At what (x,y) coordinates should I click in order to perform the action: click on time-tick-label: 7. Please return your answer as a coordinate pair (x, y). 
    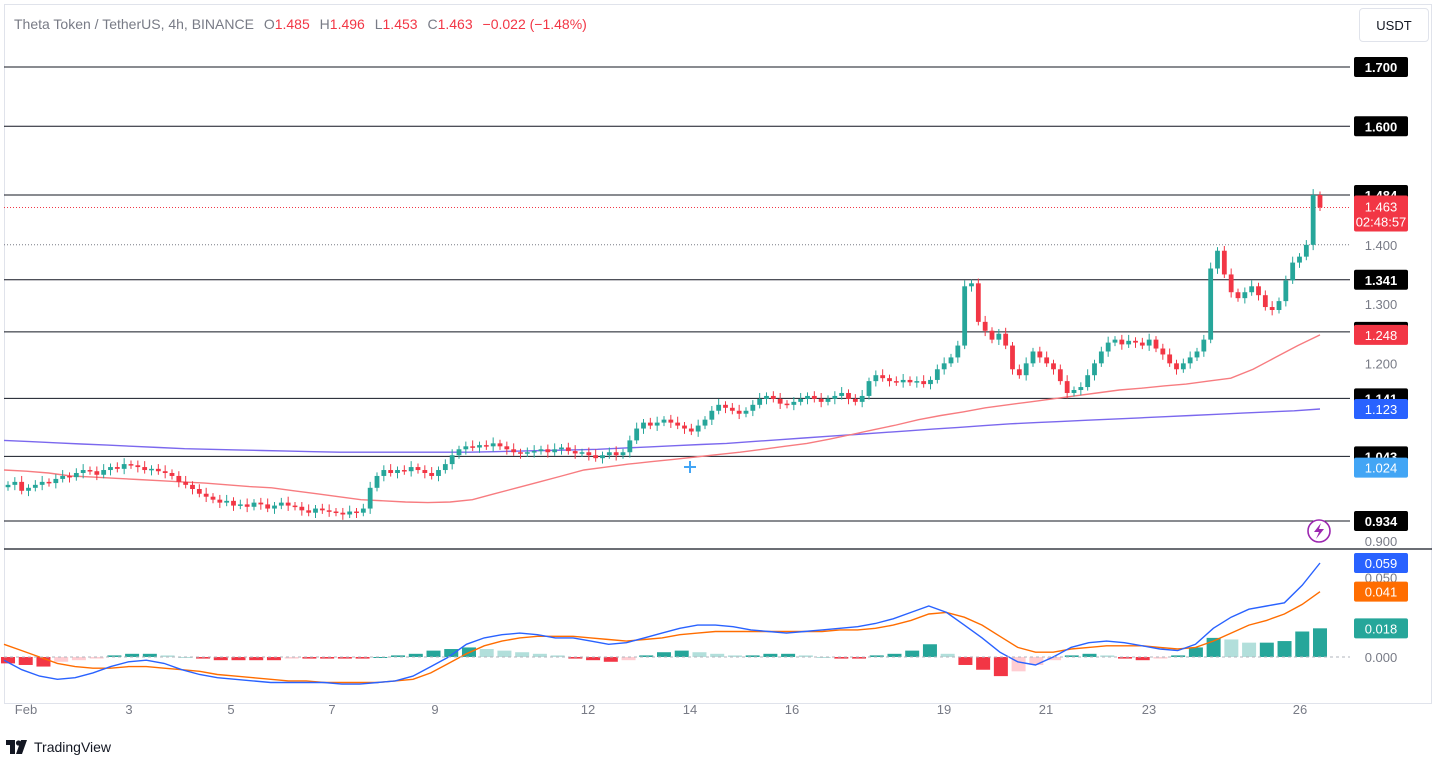
    Looking at the image, I should click on (331, 709).